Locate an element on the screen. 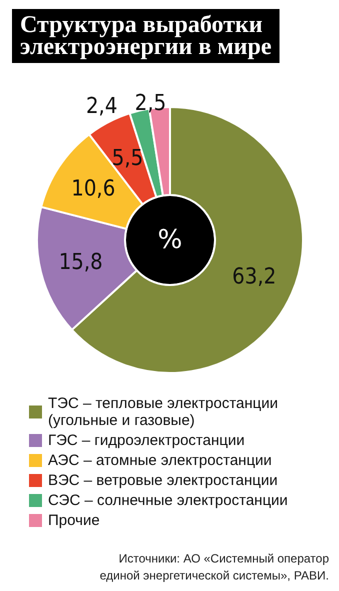  legend-label: ТЭС – тепловые электростанции (угольные и газовые) is located at coordinates (163, 412).